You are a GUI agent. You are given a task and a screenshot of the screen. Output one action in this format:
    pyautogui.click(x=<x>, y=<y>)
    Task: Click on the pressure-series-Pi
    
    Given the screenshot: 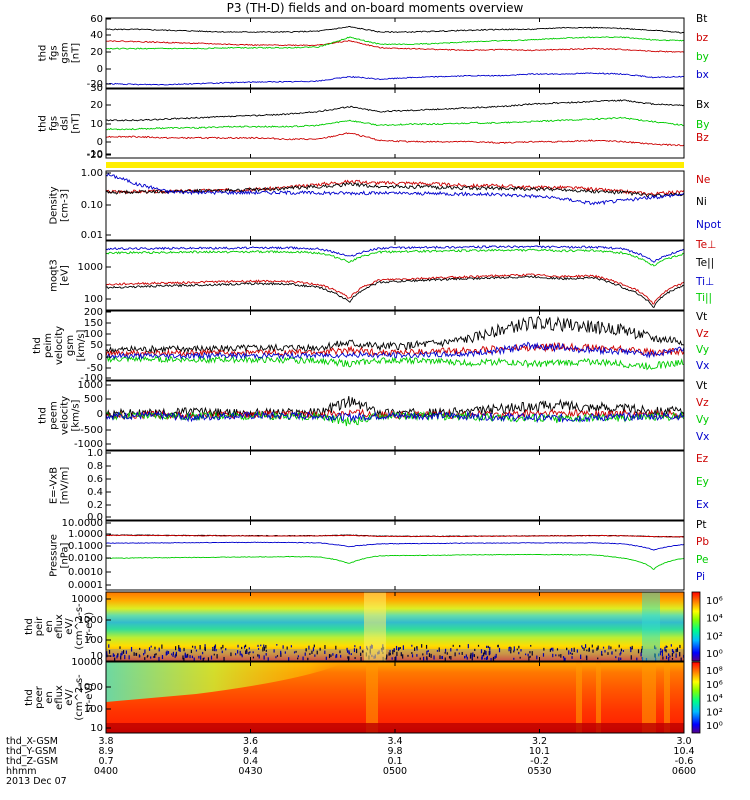 What is the action you would take?
    pyautogui.click(x=395, y=546)
    